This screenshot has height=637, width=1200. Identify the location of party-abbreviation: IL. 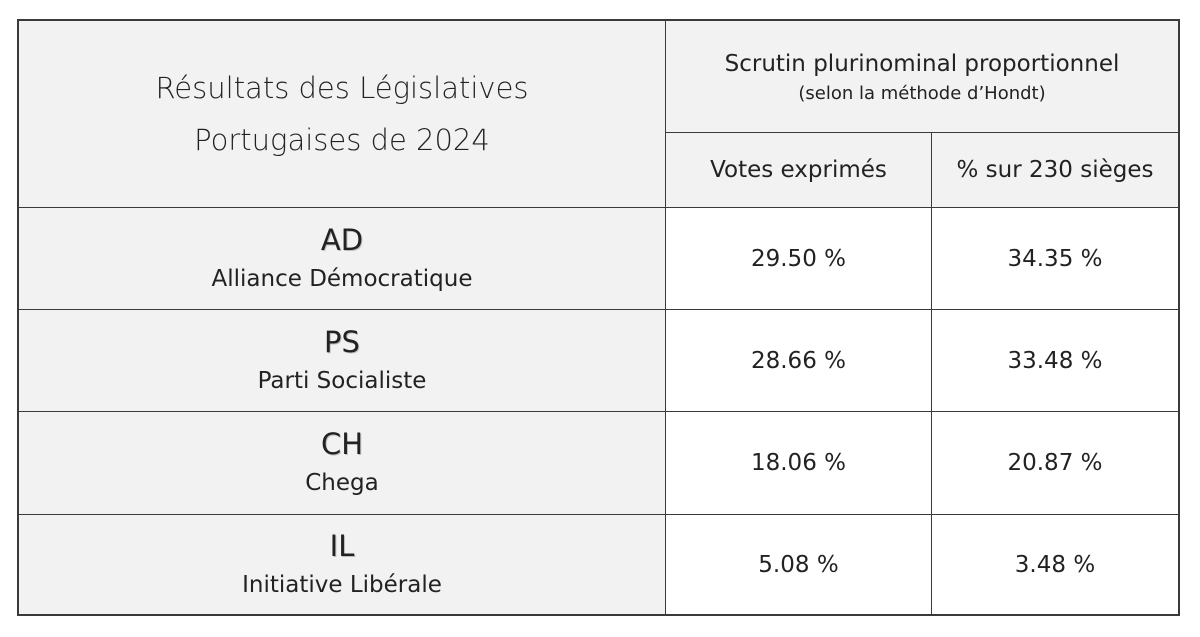
(342, 545).